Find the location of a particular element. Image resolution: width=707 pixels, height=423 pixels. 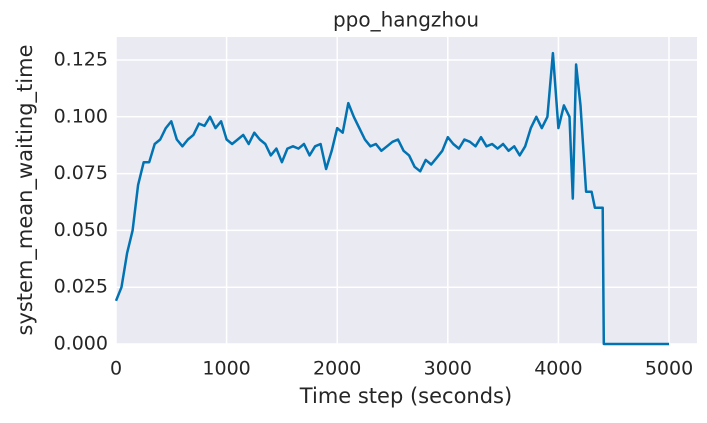

x-tick-label: 3000 is located at coordinates (448, 369).